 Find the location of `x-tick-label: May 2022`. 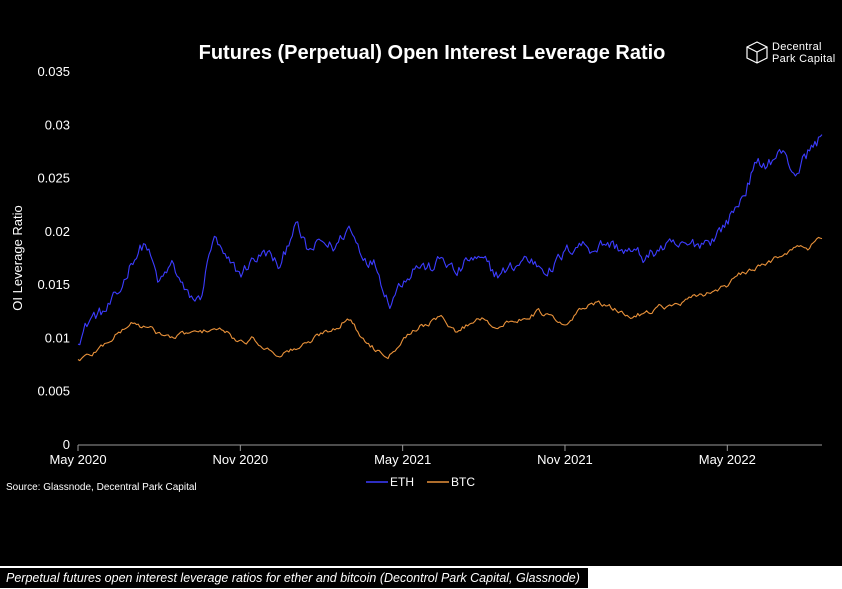

x-tick-label: May 2022 is located at coordinates (727, 459).